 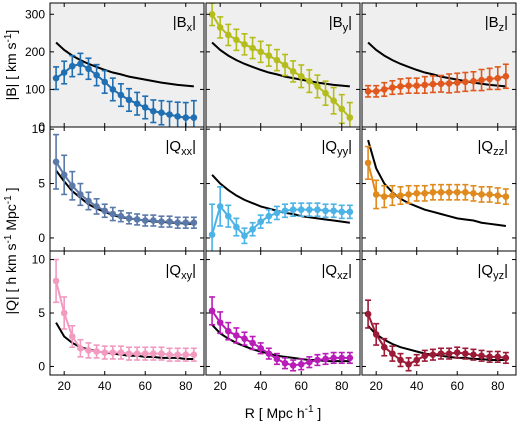 I want to click on panel-qxx: 0 5 10 |Qxx|, so click(x=118, y=187).